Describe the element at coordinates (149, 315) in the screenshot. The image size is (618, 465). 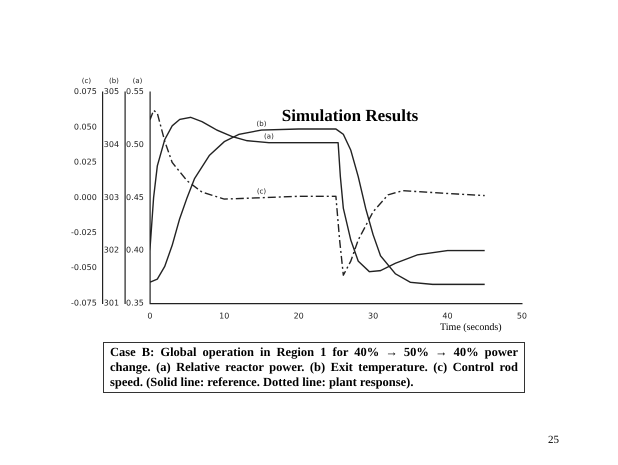
I see `x-tick-label: 0` at that location.